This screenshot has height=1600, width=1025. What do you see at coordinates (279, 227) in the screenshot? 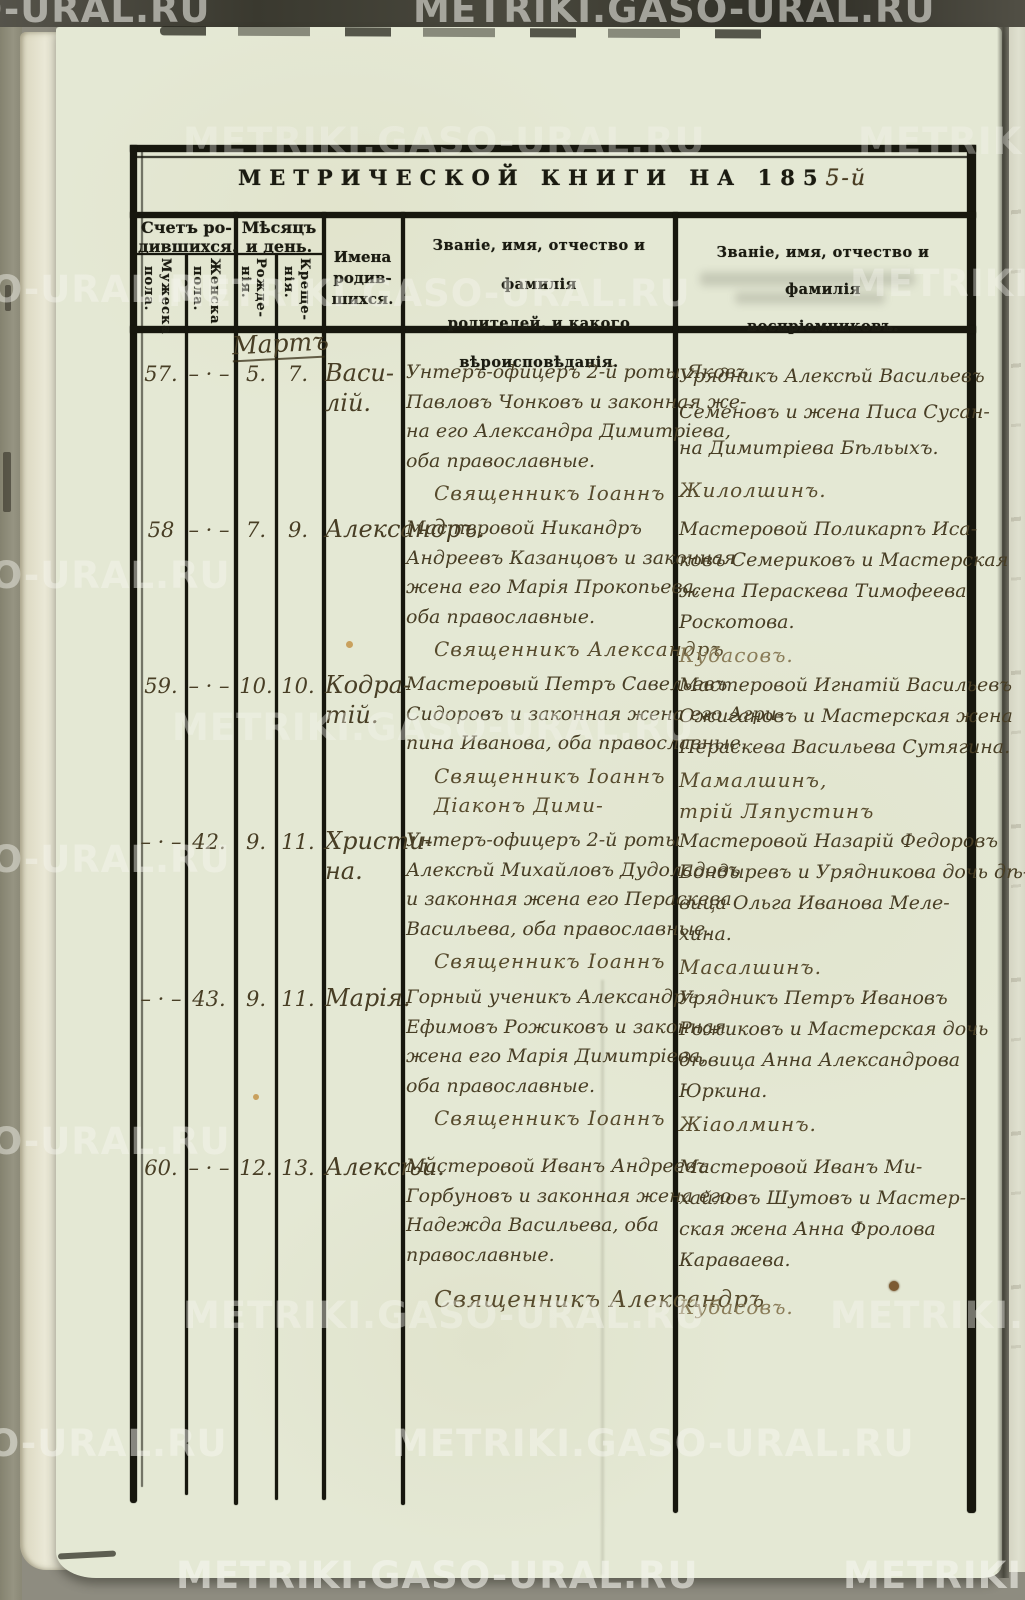
I see `header-date-line1: Мѣсяцъ` at bounding box center [279, 227].